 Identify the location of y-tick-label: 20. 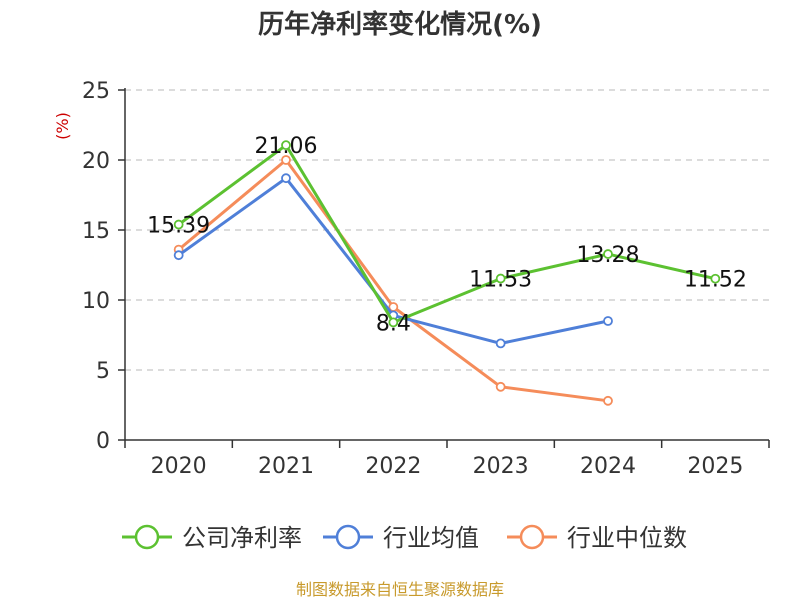
(96, 161).